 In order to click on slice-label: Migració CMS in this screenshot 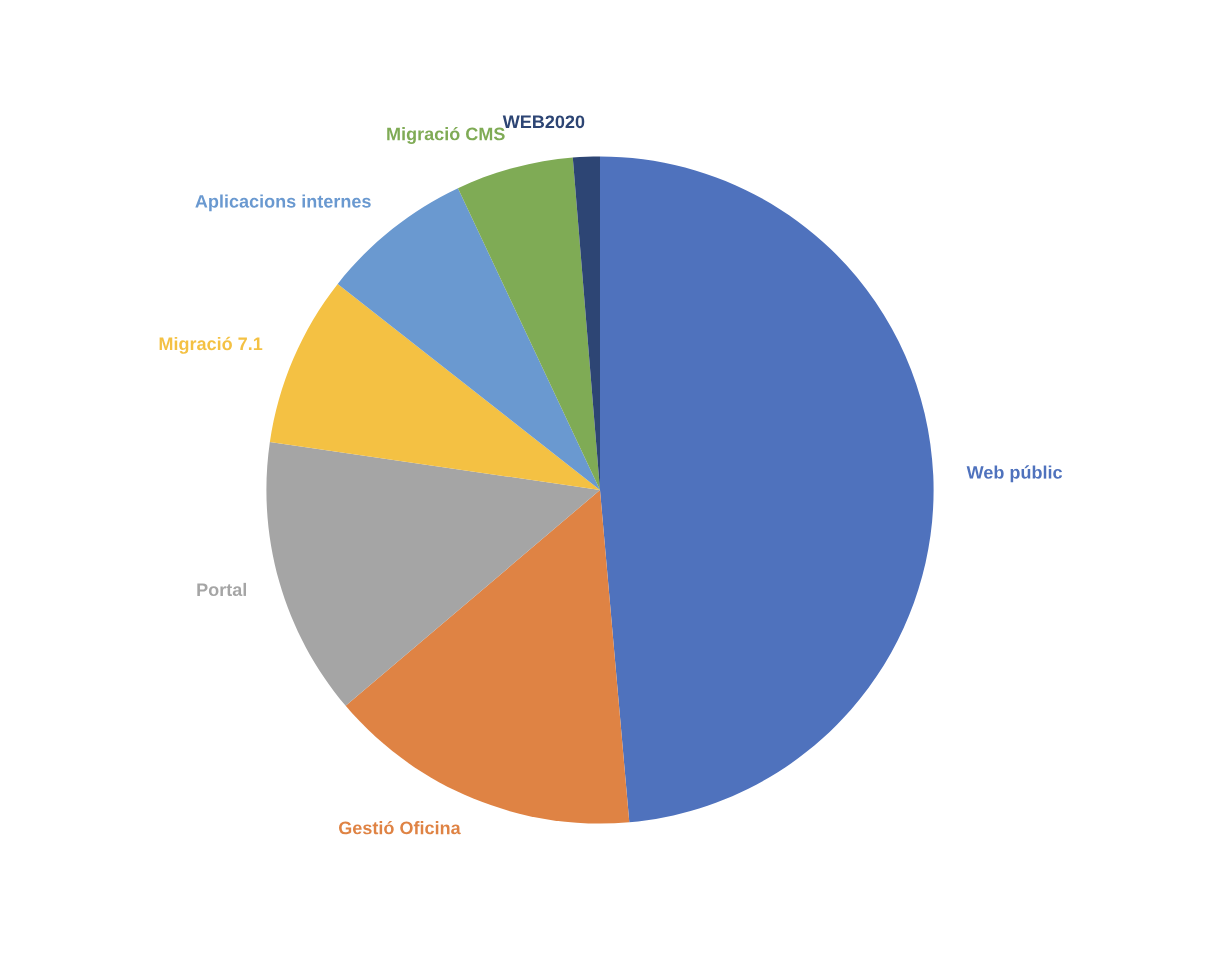, I will do `click(446, 135)`.